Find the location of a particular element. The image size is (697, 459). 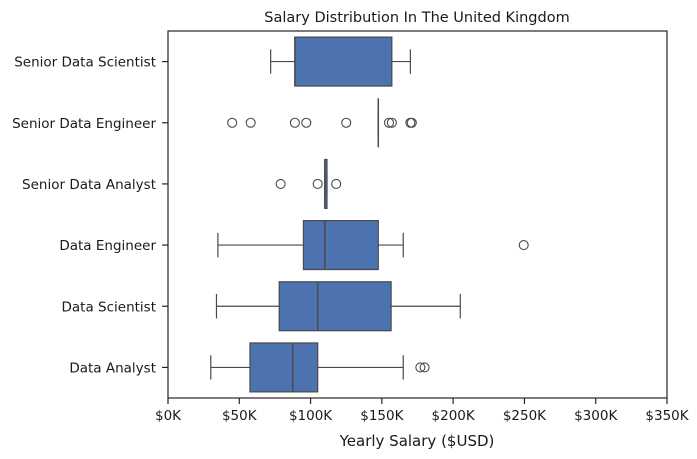

x-tick-label: $350K is located at coordinates (667, 416).